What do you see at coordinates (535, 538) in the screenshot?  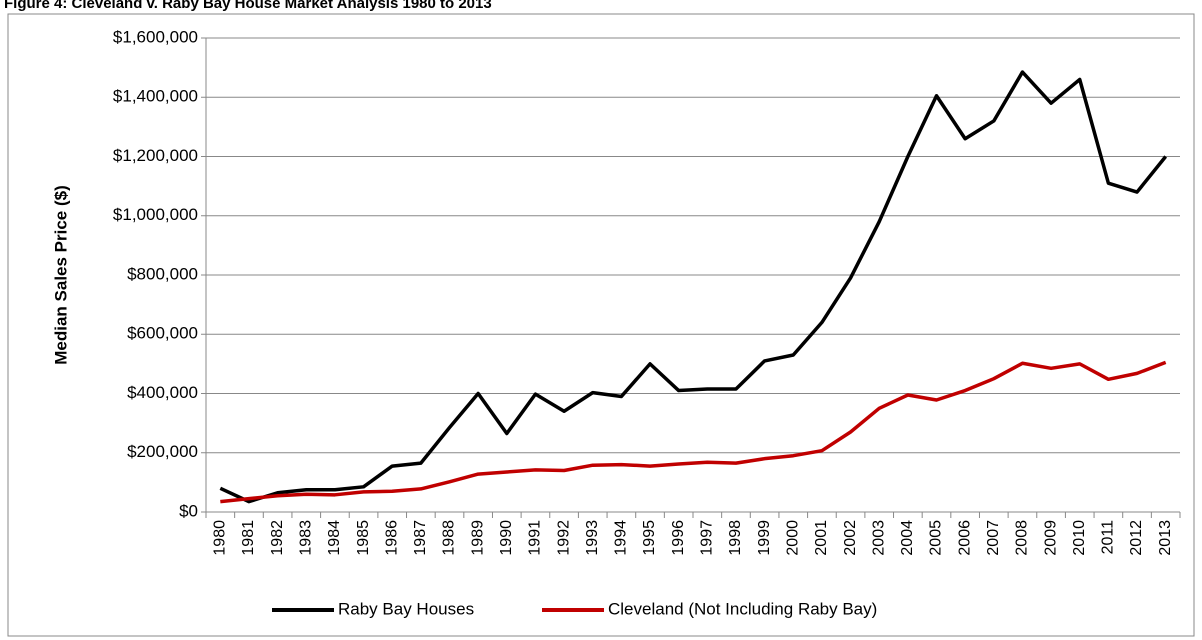 I see `x-tick-label: 1991` at bounding box center [535, 538].